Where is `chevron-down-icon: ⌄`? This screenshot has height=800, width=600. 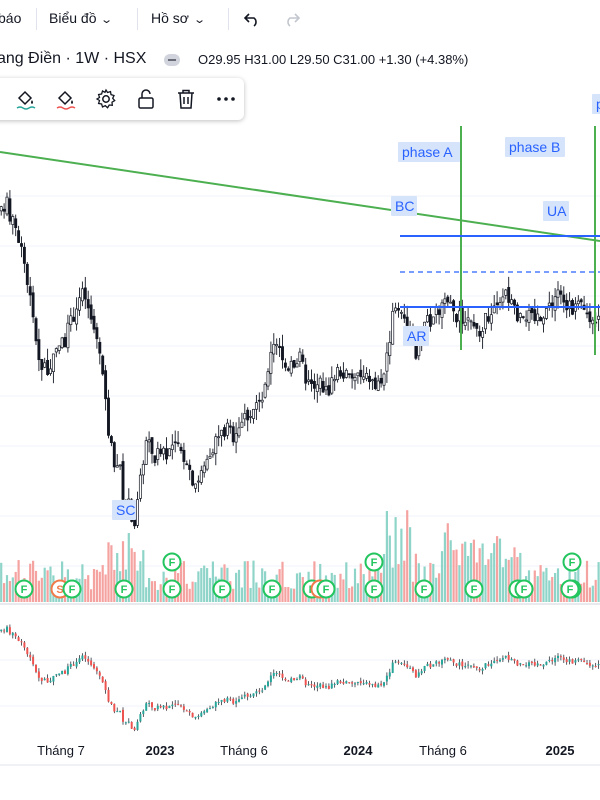 chevron-down-icon: ⌄ is located at coordinates (107, 20).